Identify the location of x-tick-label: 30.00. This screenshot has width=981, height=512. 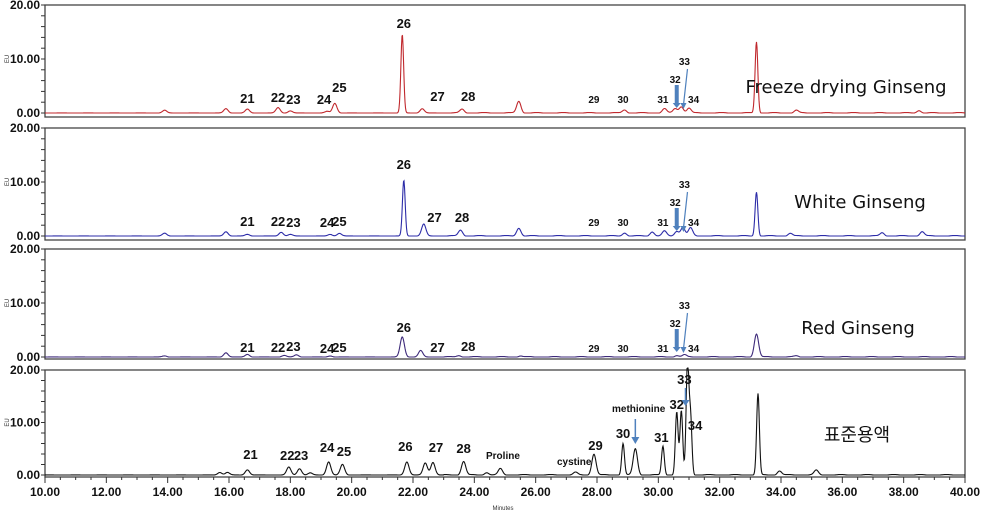
(658, 492).